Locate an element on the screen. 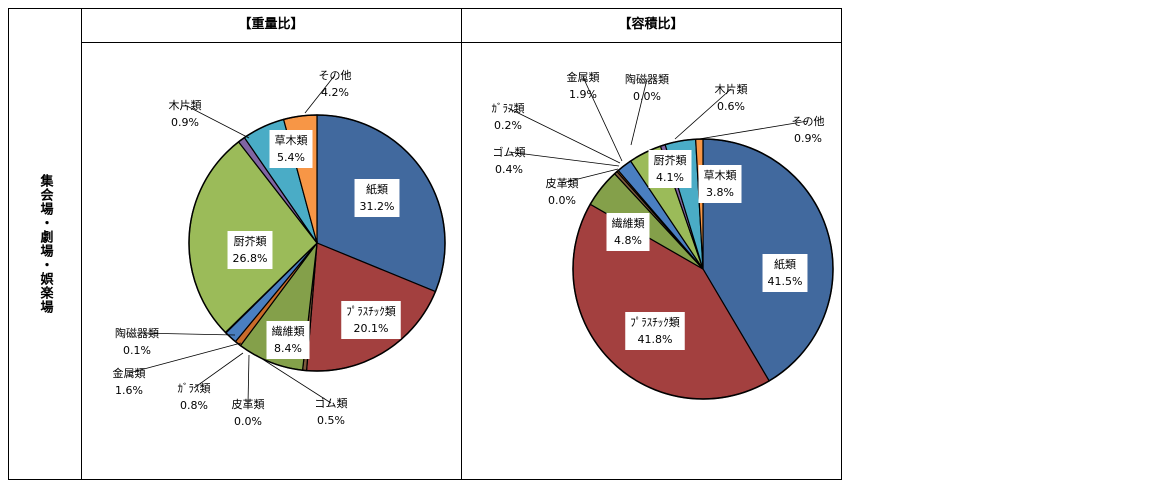 This screenshot has width=1166, height=487. slice-label-5: ｶﾞﾗｽ類 0.2% is located at coordinates (556, 133).